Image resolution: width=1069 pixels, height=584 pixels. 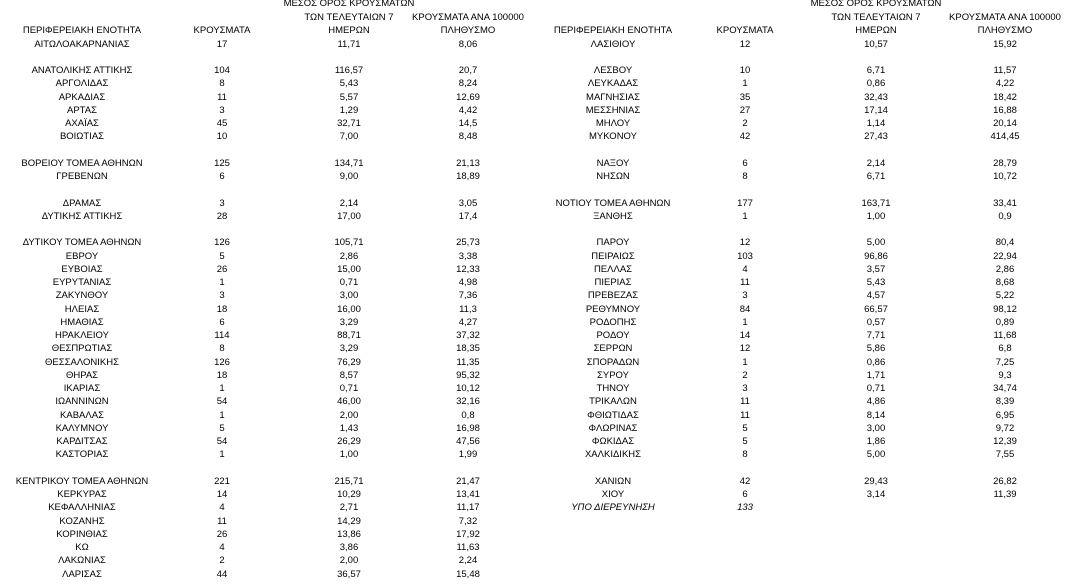 What do you see at coordinates (876, 309) in the screenshot?
I see `value-cell: 66,57` at bounding box center [876, 309].